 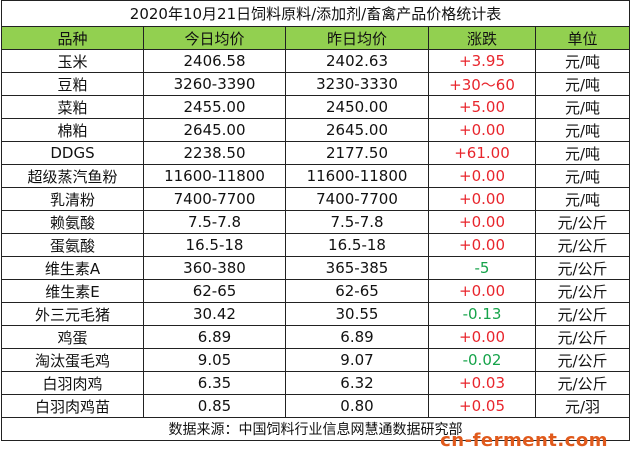 What do you see at coordinates (357, 61) in the screenshot?
I see `table-cell: 2402.63` at bounding box center [357, 61].